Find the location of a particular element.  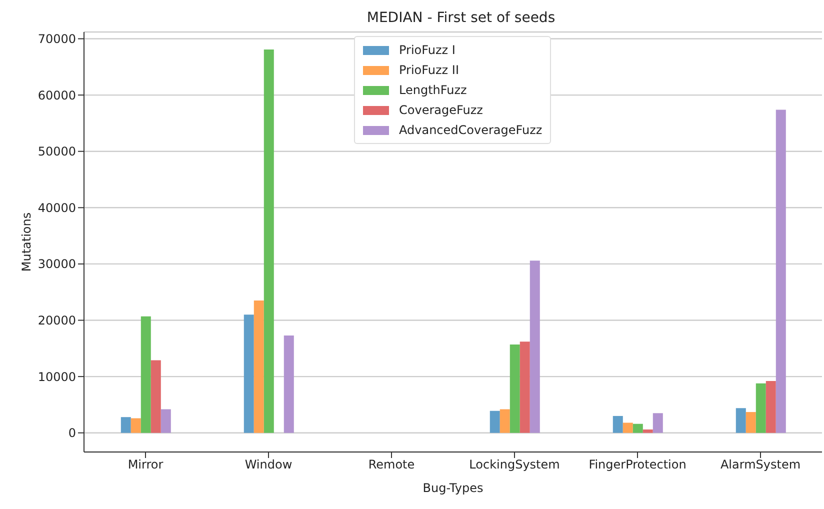

x-axis-title: Bug-Types is located at coordinates (453, 488).